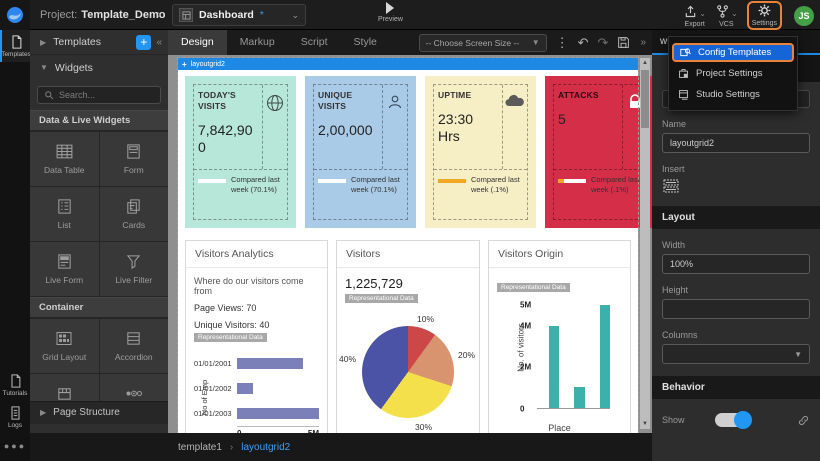  What do you see at coordinates (99, 67) in the screenshot?
I see `widgets-section-header: ▼ Widgets` at bounding box center [99, 67].